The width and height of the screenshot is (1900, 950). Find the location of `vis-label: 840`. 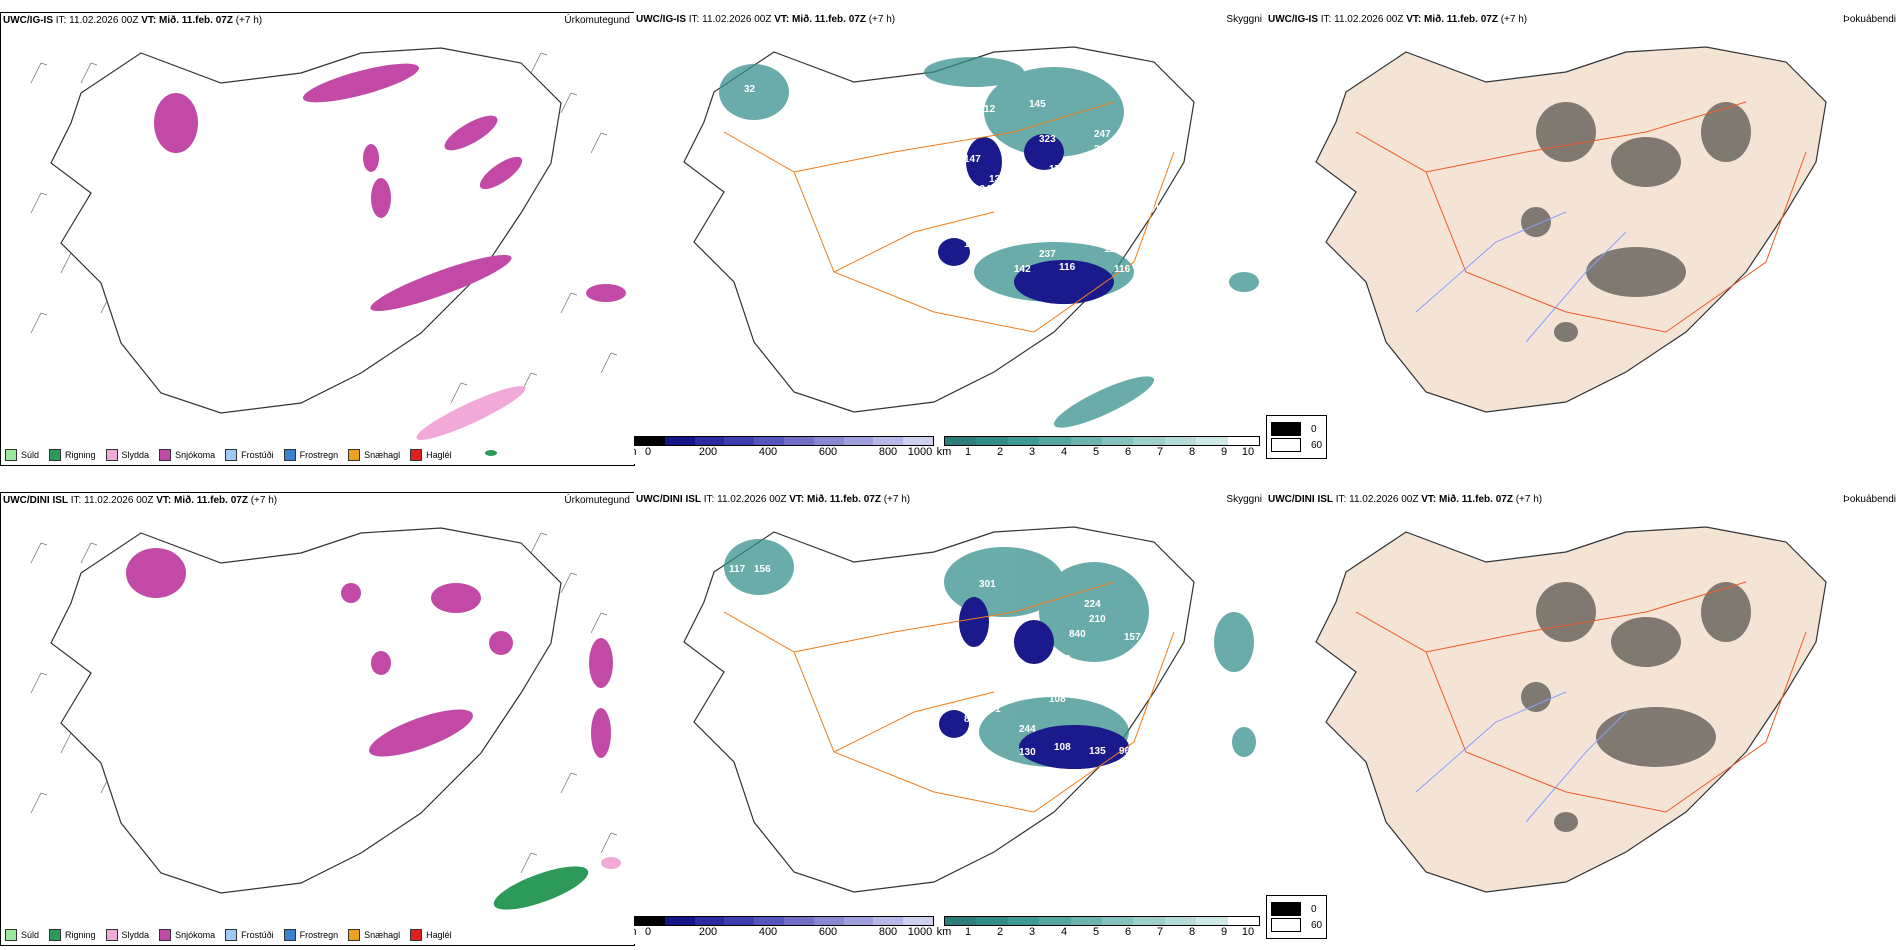

vis-label: 840 is located at coordinates (1077, 634).